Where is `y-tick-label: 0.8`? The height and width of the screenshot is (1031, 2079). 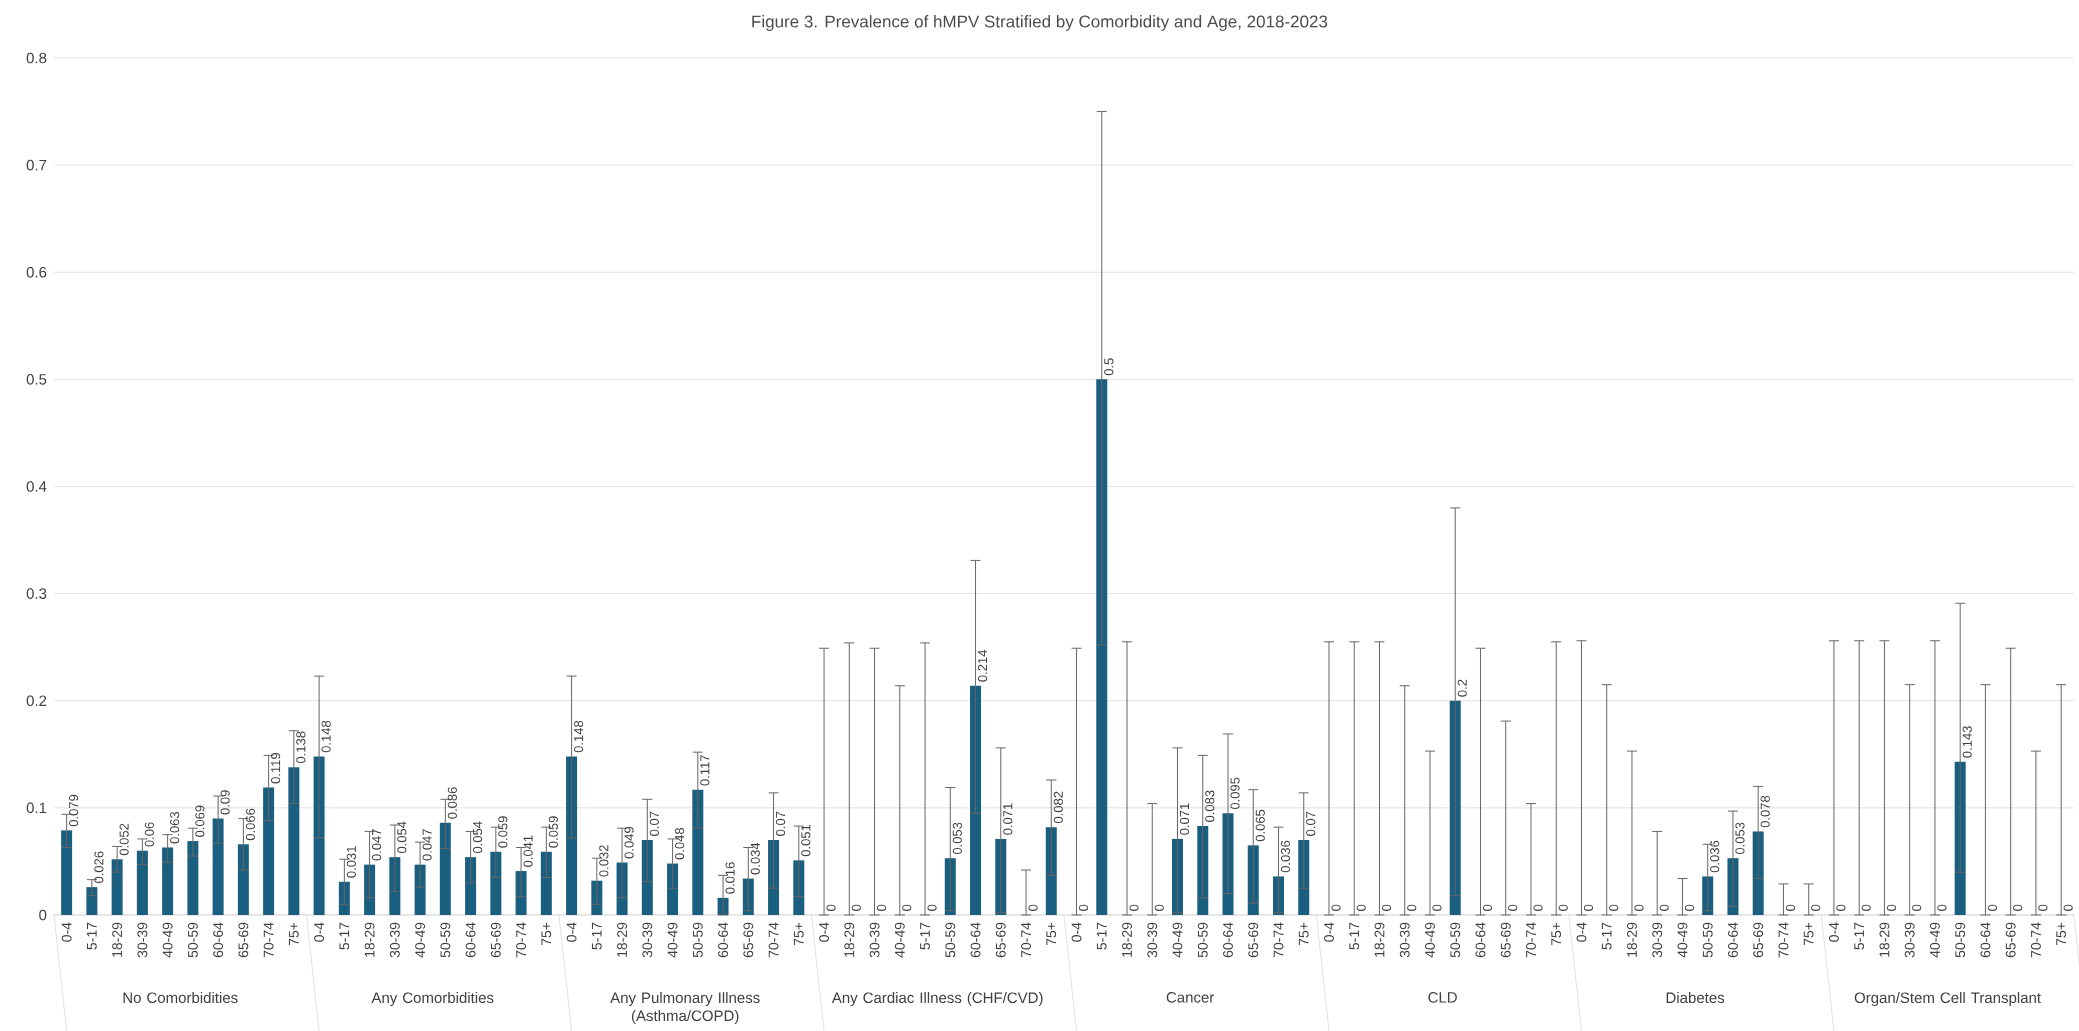
y-tick-label: 0.8 is located at coordinates (36, 58).